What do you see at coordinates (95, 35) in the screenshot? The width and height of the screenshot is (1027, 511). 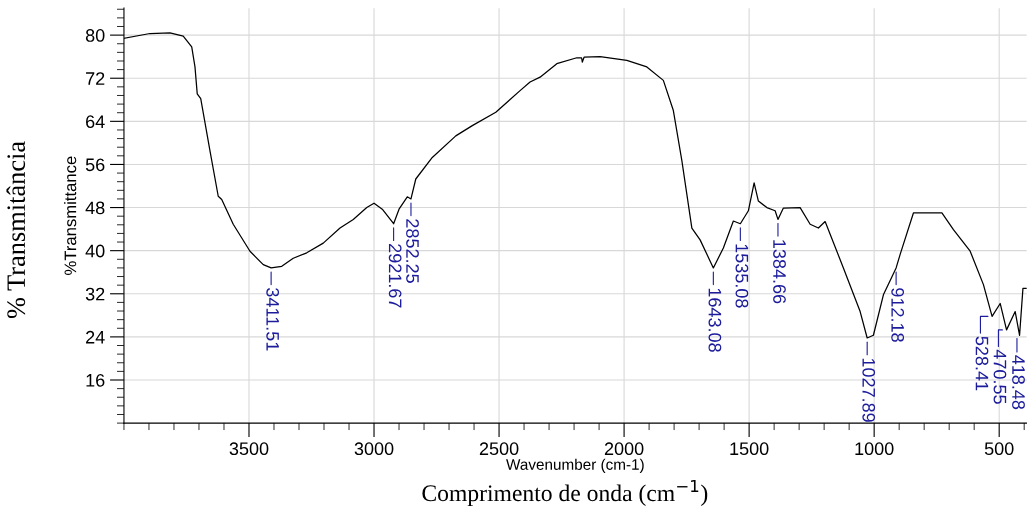 I see `y-tick-label: 80` at bounding box center [95, 35].